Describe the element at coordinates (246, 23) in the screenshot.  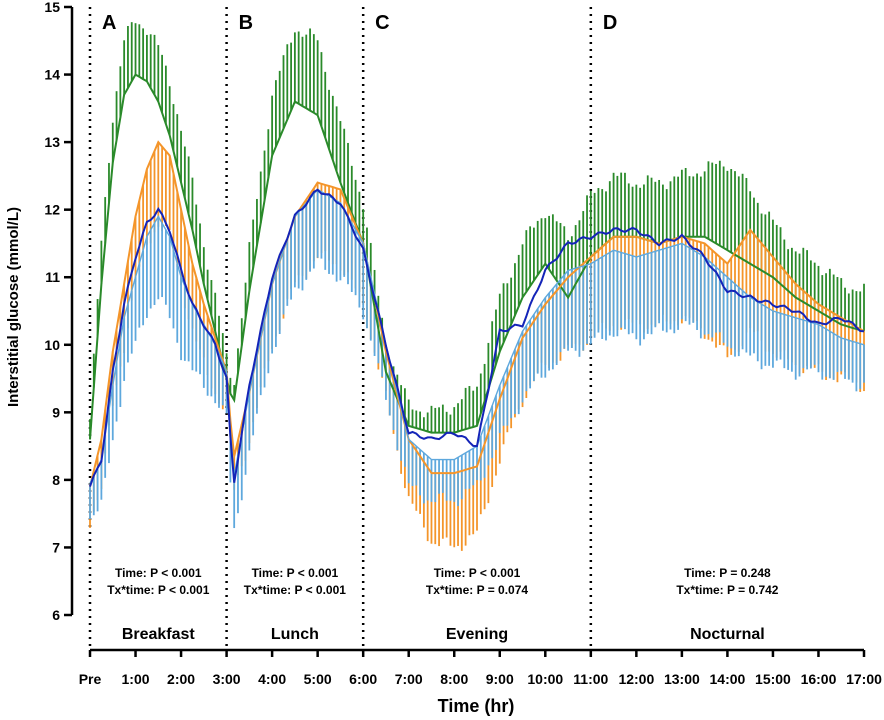
I see `panel-letter: B` at that location.